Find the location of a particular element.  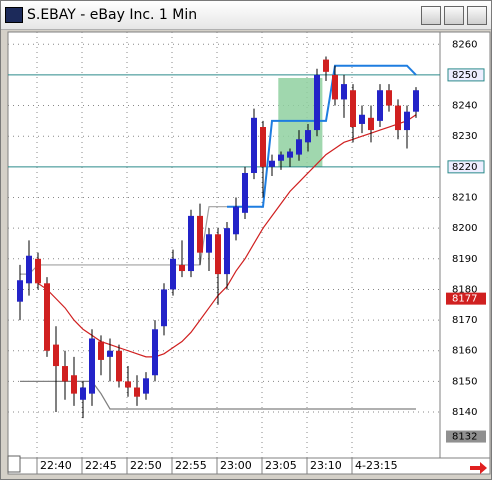

y-tick-label: 8180 is located at coordinates (464, 289).